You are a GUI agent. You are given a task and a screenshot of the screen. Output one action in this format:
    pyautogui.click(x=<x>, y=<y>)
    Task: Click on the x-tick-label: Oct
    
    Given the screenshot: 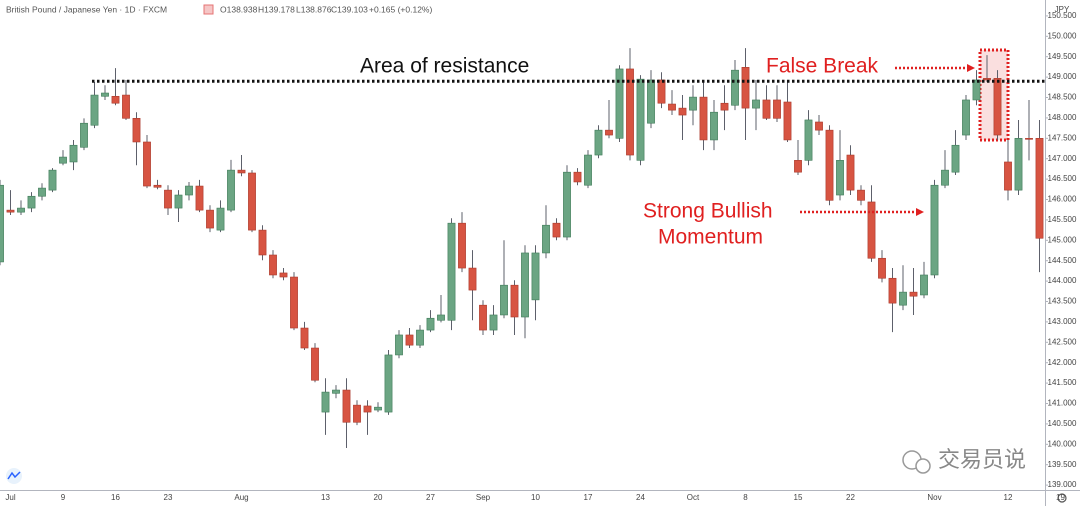 What is the action you would take?
    pyautogui.click(x=693, y=497)
    